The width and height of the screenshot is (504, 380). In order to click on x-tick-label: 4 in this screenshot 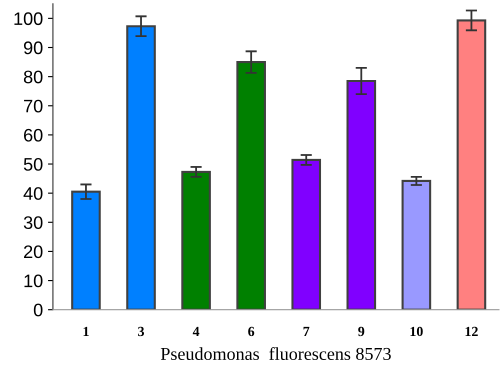, I will do `click(196, 331)`.